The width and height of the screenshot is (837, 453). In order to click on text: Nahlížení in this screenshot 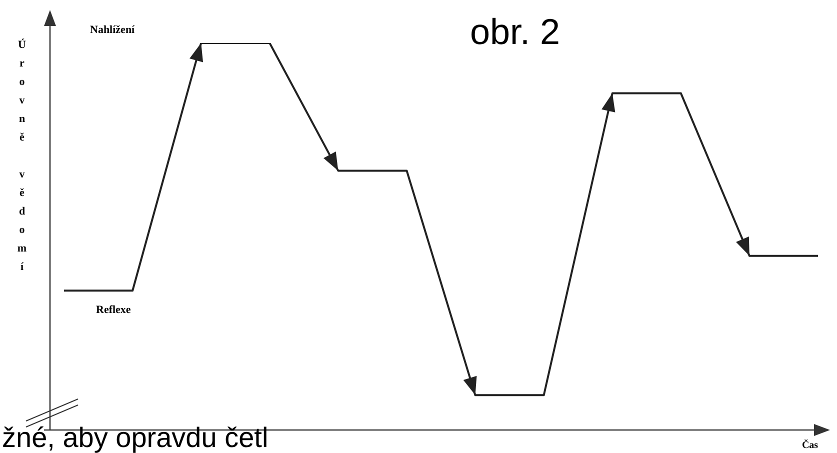, I will do `click(113, 30)`.